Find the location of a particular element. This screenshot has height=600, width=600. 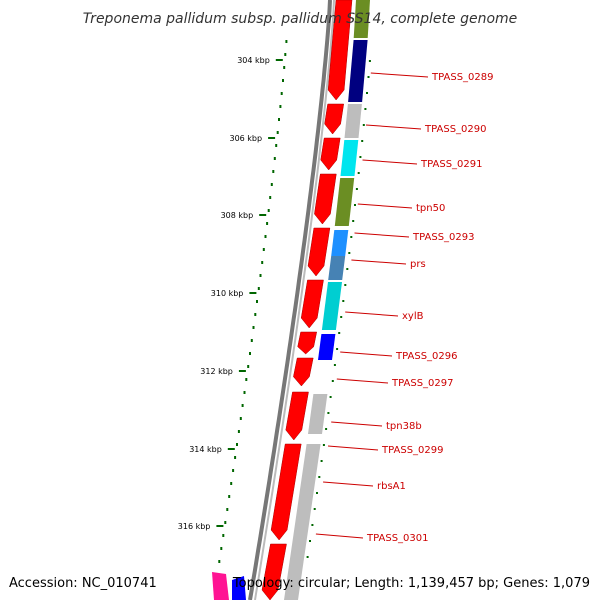

gene-label: TPASS_0290 is located at coordinates (455, 129).